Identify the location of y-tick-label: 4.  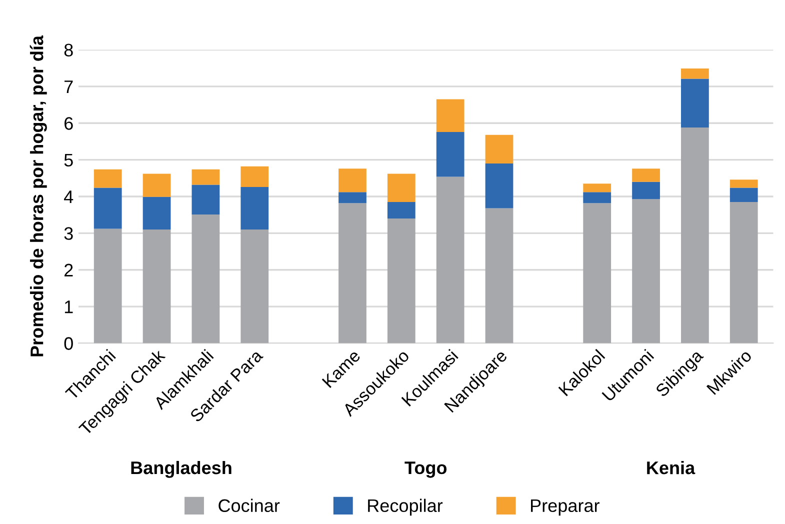
(69, 197).